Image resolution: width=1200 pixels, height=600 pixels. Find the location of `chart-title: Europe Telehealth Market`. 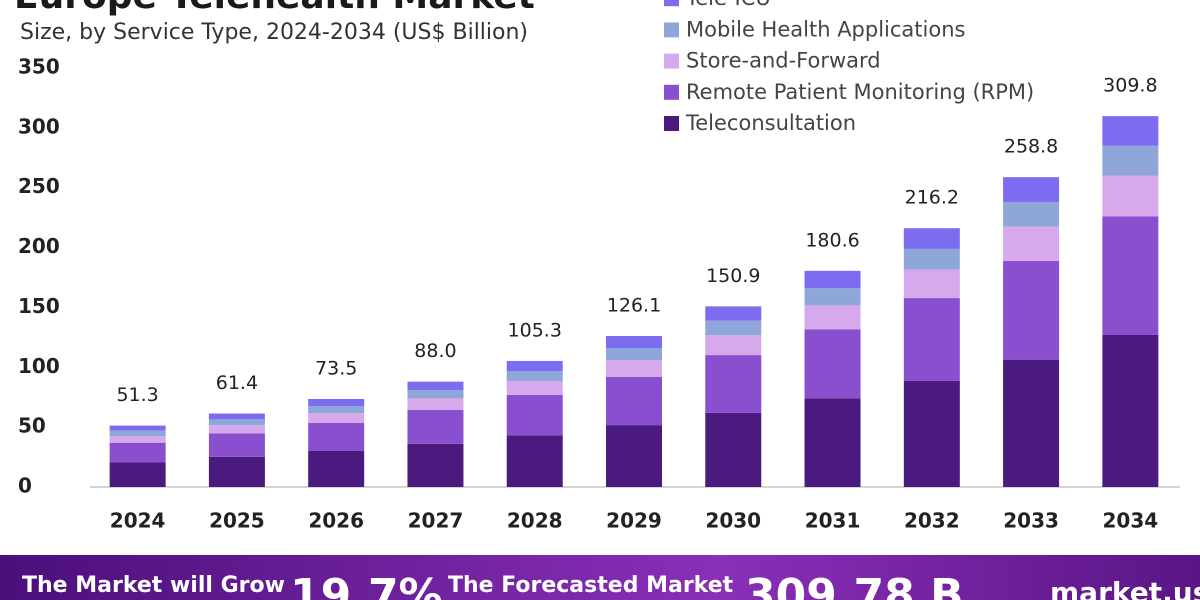

chart-title: Europe Telehealth Market is located at coordinates (274, 8).